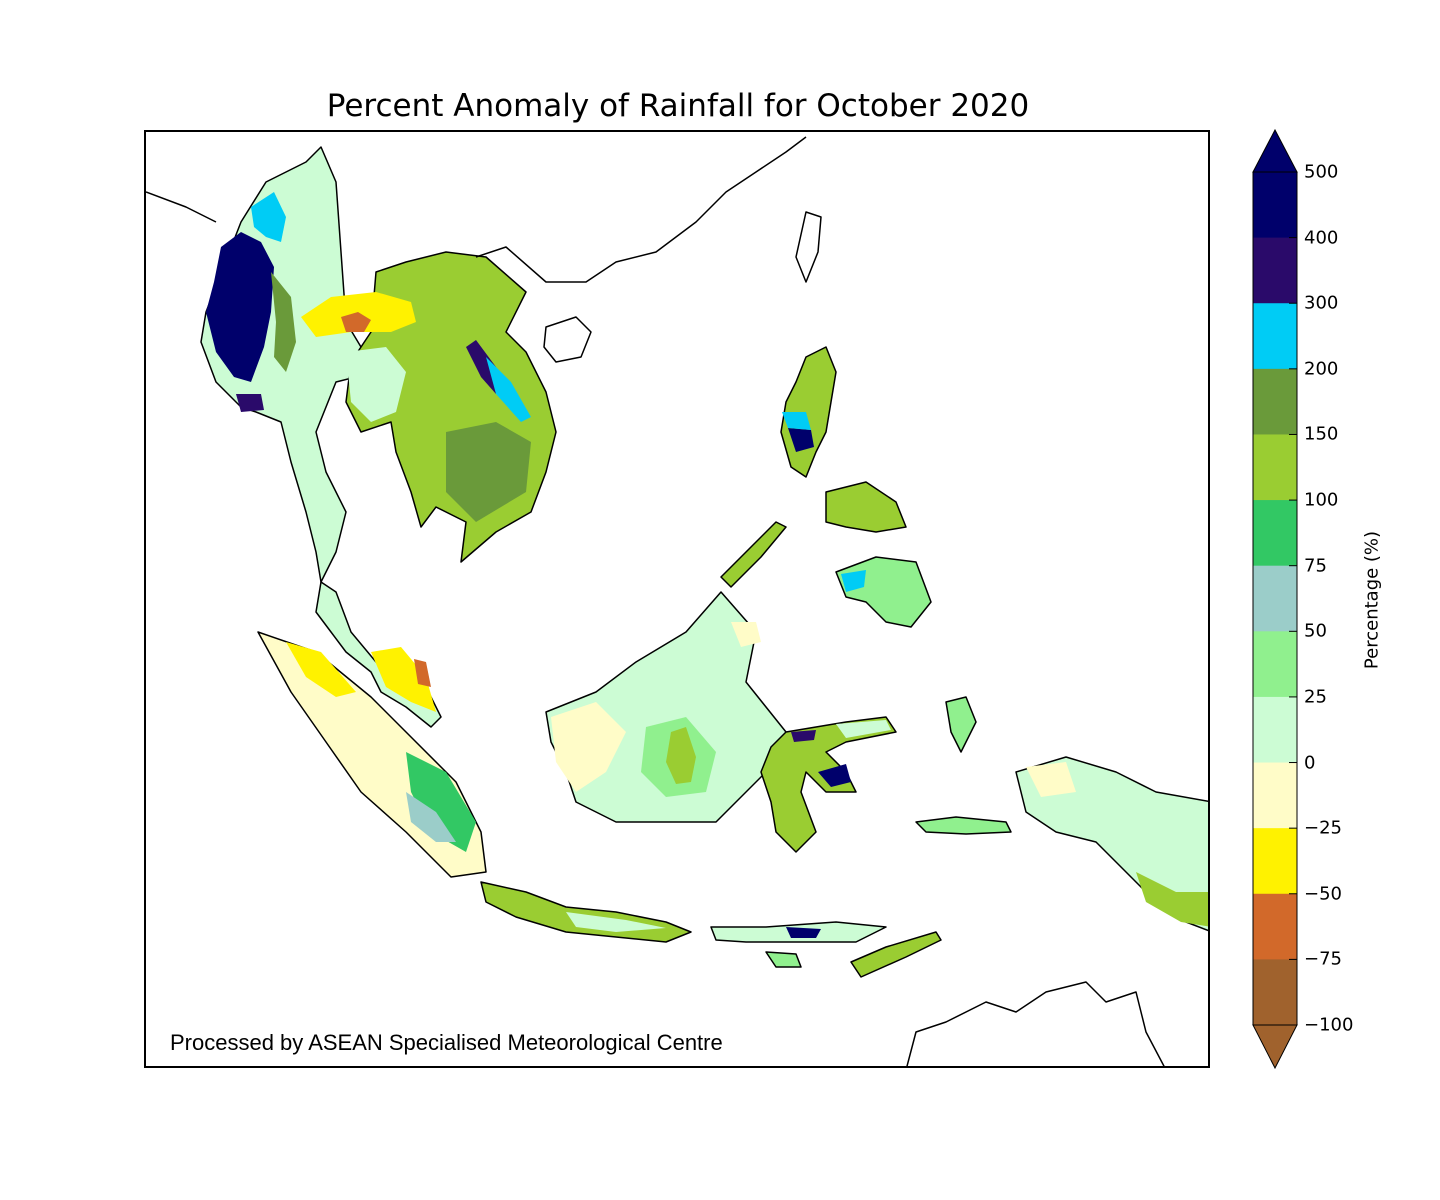  I want to click on colorbar-tick-label: 25, so click(1315, 697).